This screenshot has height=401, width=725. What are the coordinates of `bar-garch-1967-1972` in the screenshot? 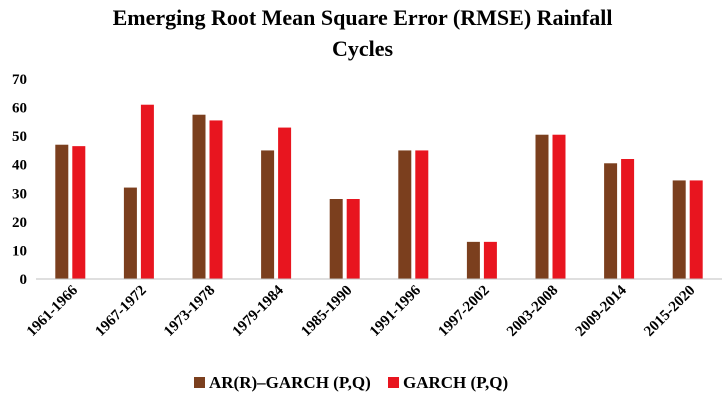 It's located at (147, 191).